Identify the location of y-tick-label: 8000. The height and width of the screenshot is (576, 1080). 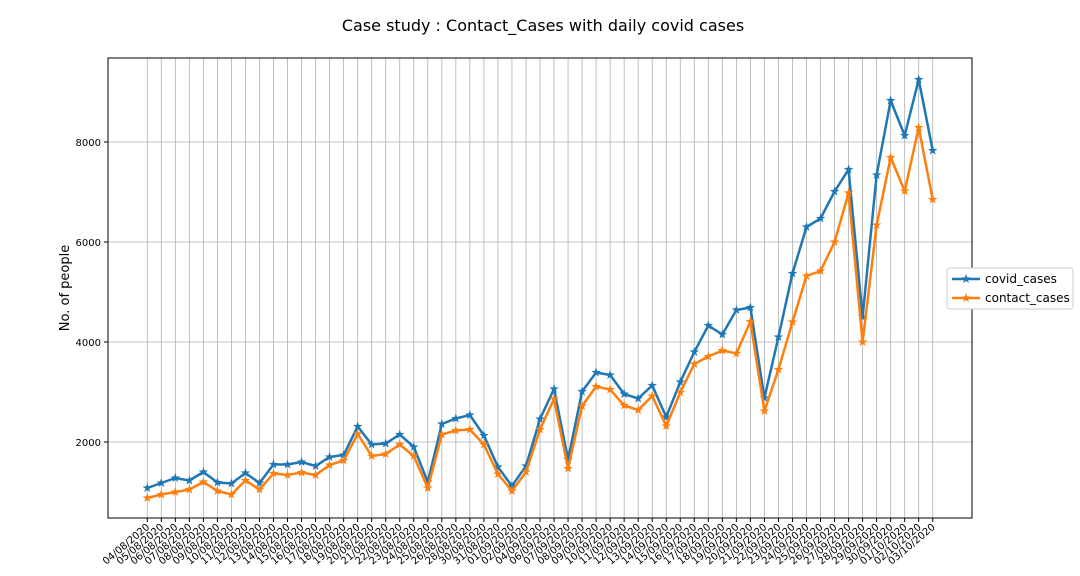
(88, 143).